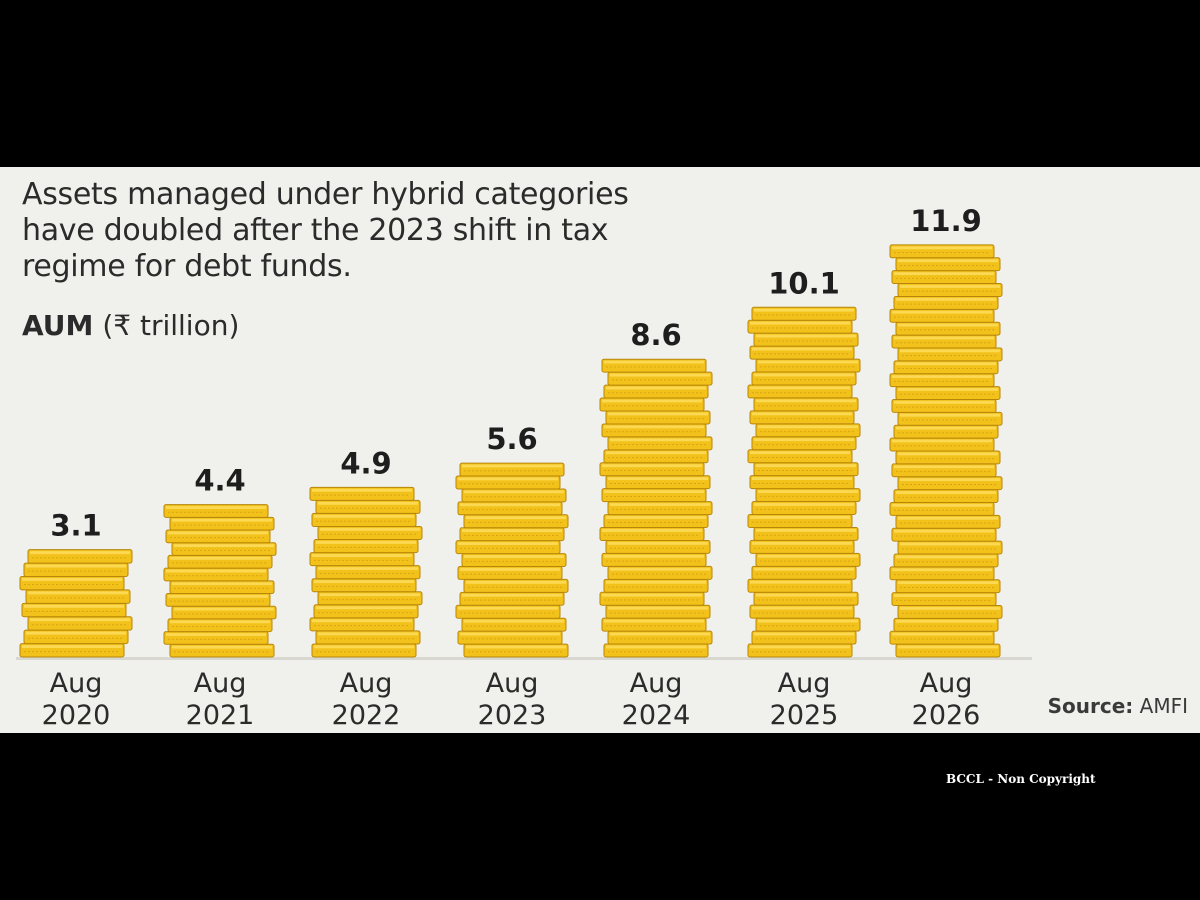 The height and width of the screenshot is (900, 1200). What do you see at coordinates (220, 715) in the screenshot?
I see `x-tick-label-year: 2021` at bounding box center [220, 715].